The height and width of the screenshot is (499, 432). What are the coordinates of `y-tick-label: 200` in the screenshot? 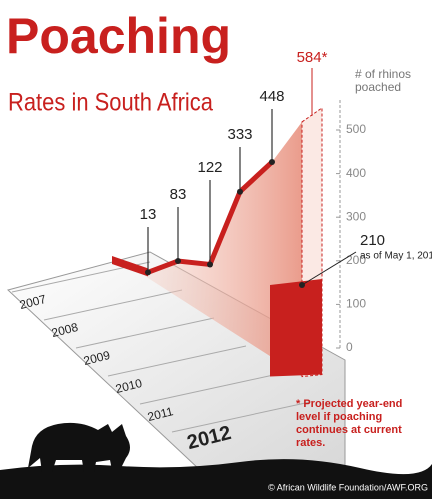 It's located at (356, 260).